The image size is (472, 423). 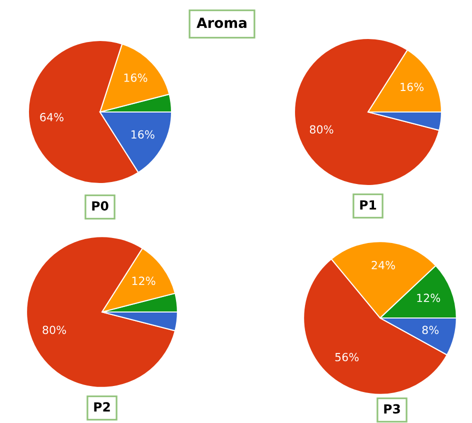 I want to click on text: P2, so click(x=102, y=407).